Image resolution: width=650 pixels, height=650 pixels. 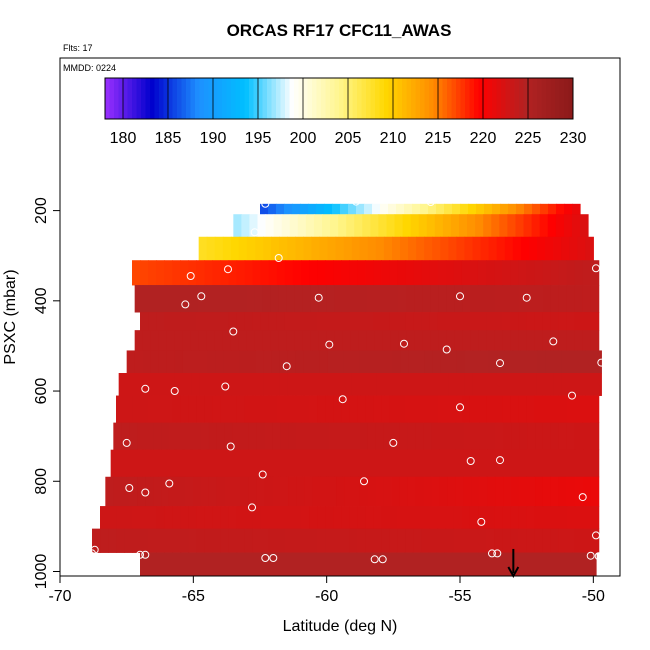 What do you see at coordinates (78, 48) in the screenshot?
I see `flights-note: Flts: 17` at bounding box center [78, 48].